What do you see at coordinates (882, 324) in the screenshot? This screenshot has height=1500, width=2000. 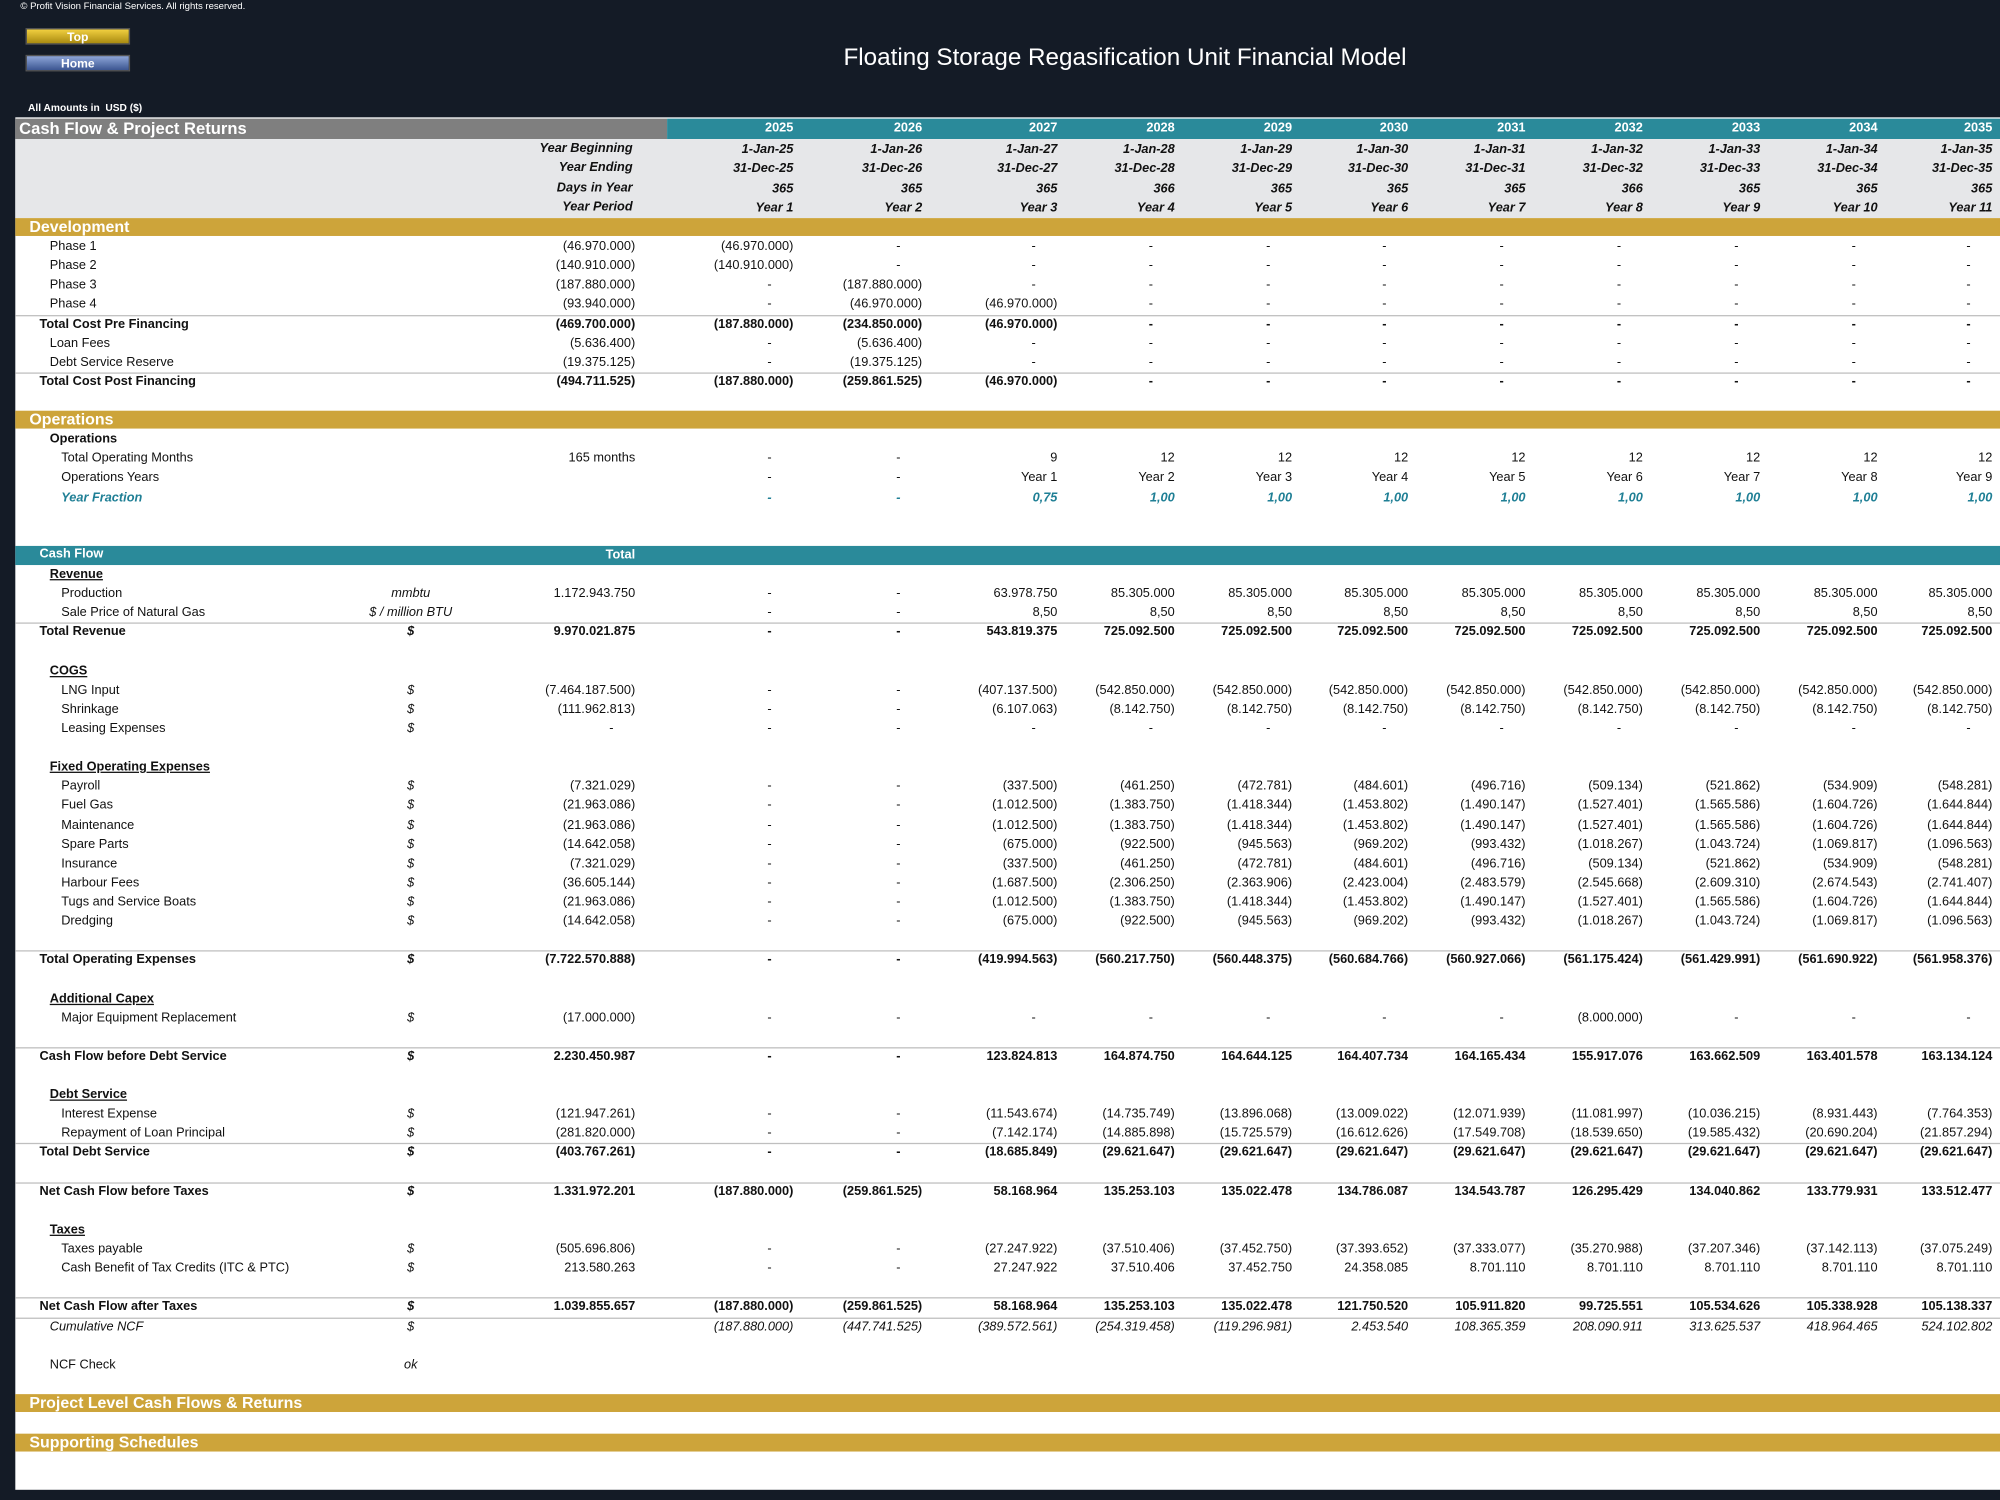 I see `cell: (234.850.000)` at bounding box center [882, 324].